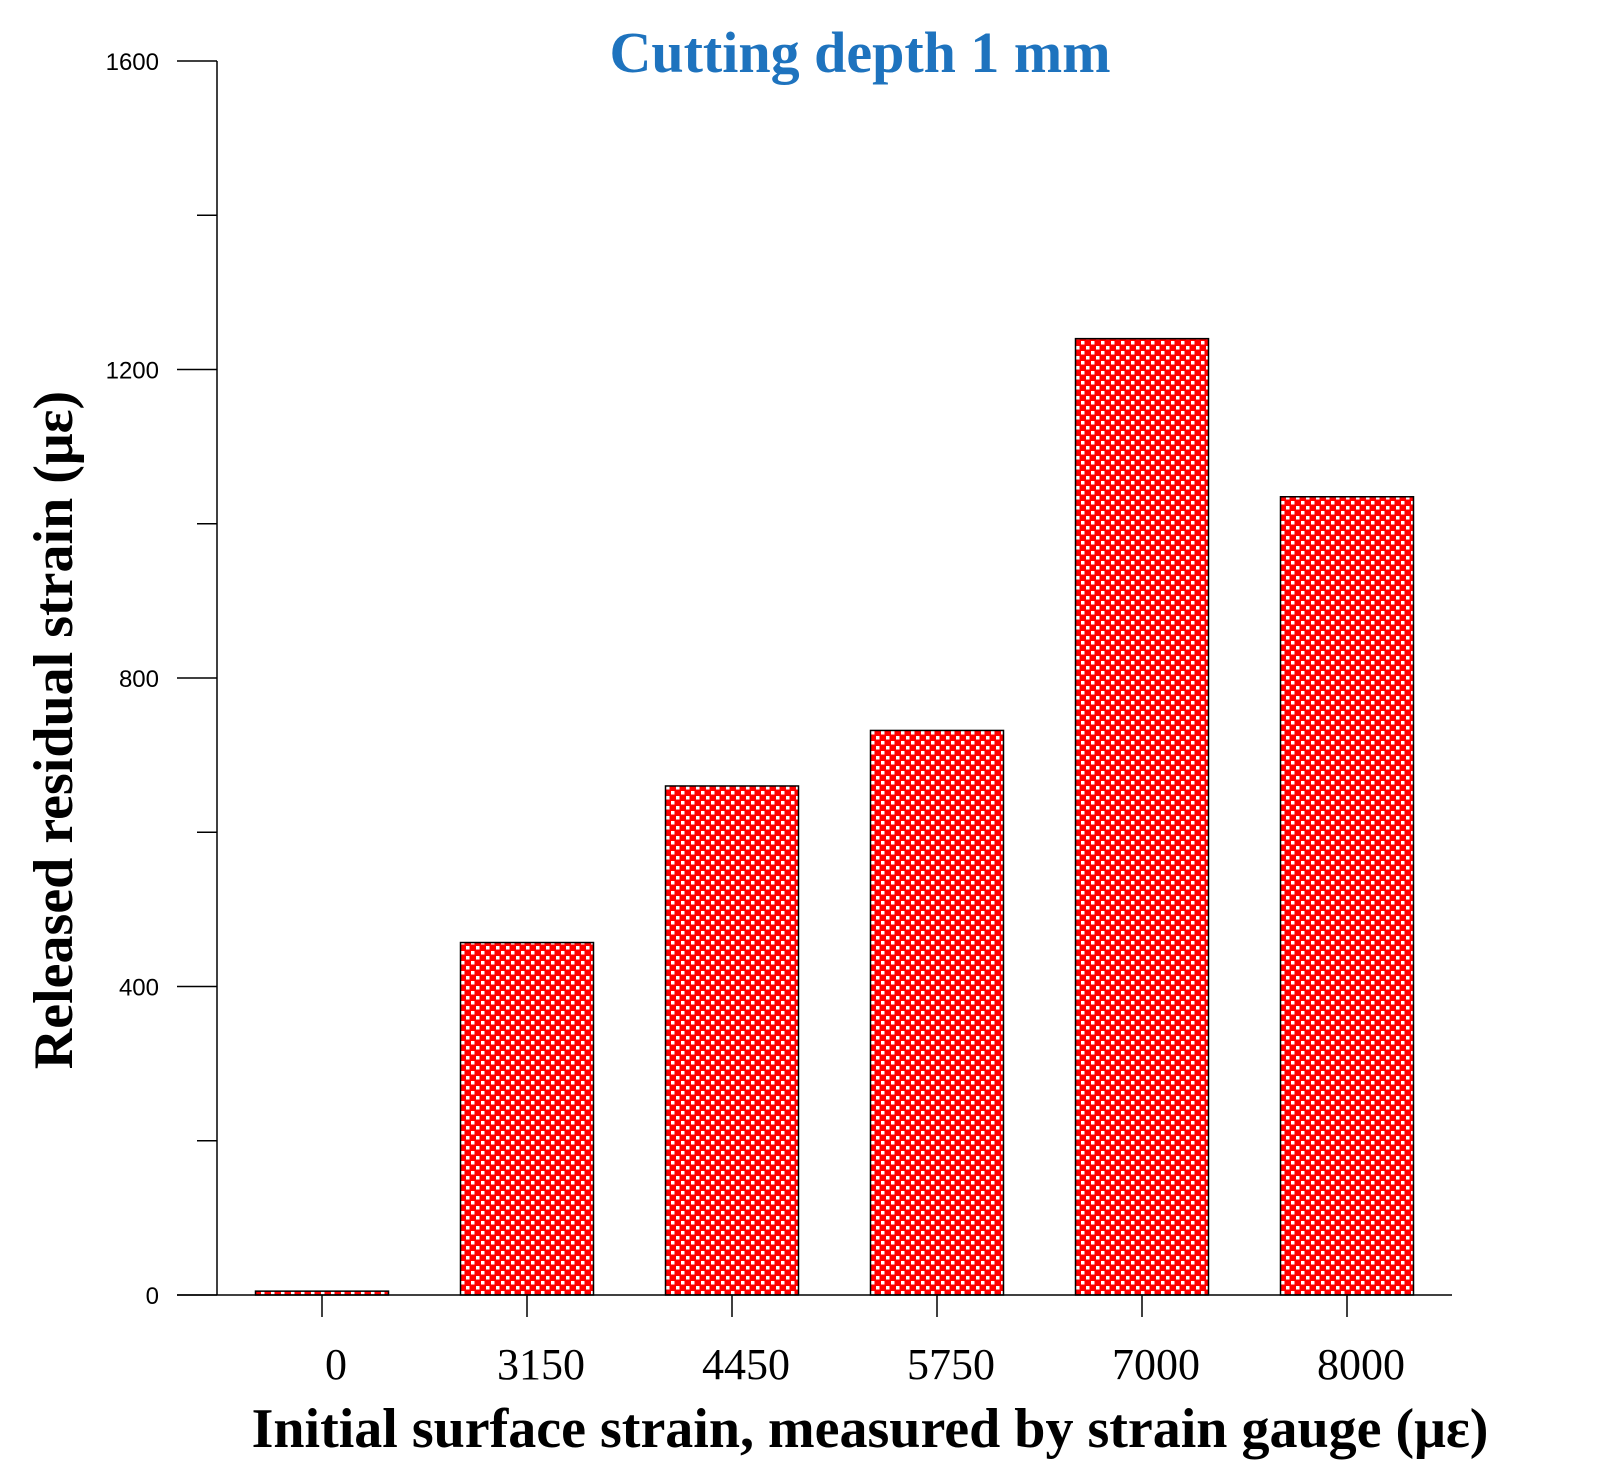 Image resolution: width=1600 pixels, height=1479 pixels. What do you see at coordinates (1361, 1364) in the screenshot?
I see `x-tick-label-8000: 8000` at bounding box center [1361, 1364].